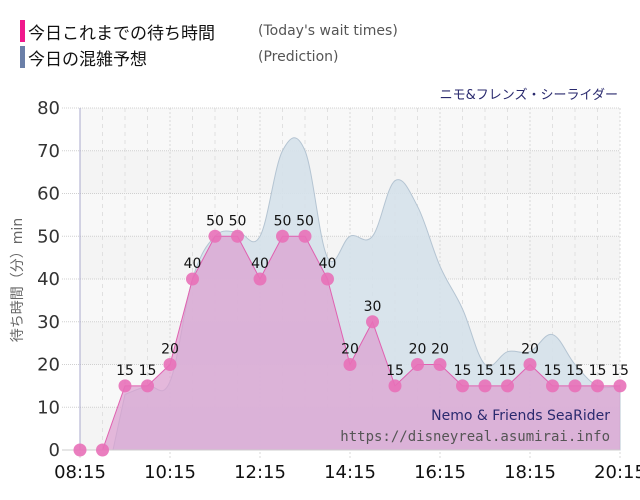  Describe the element at coordinates (48, 194) in the screenshot. I see `y-tick-label: 60` at that location.